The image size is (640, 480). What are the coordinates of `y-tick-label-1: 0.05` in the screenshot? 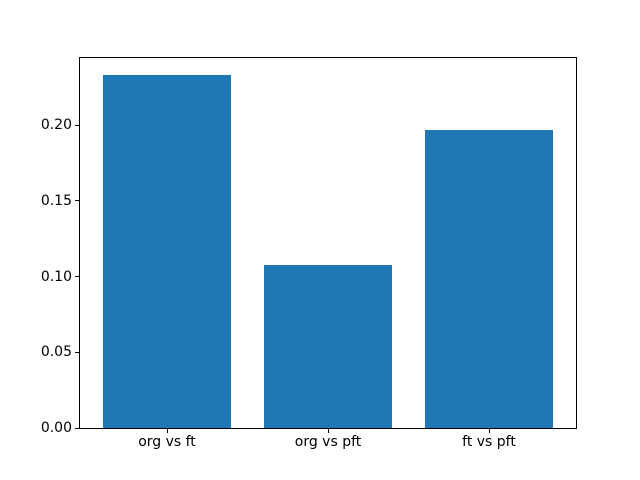 It's located at (56, 352).